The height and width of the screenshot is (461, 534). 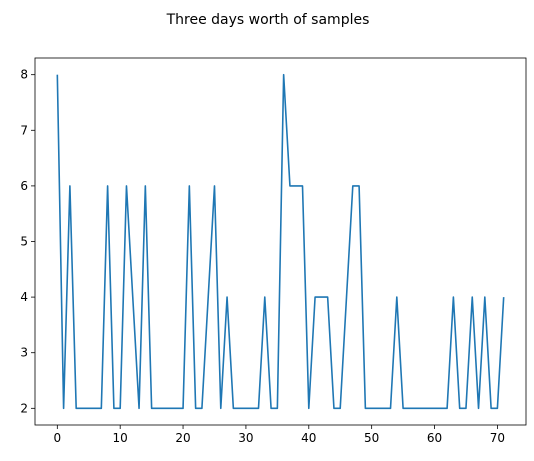 What do you see at coordinates (120, 438) in the screenshot?
I see `x-tick-label: 10` at bounding box center [120, 438].